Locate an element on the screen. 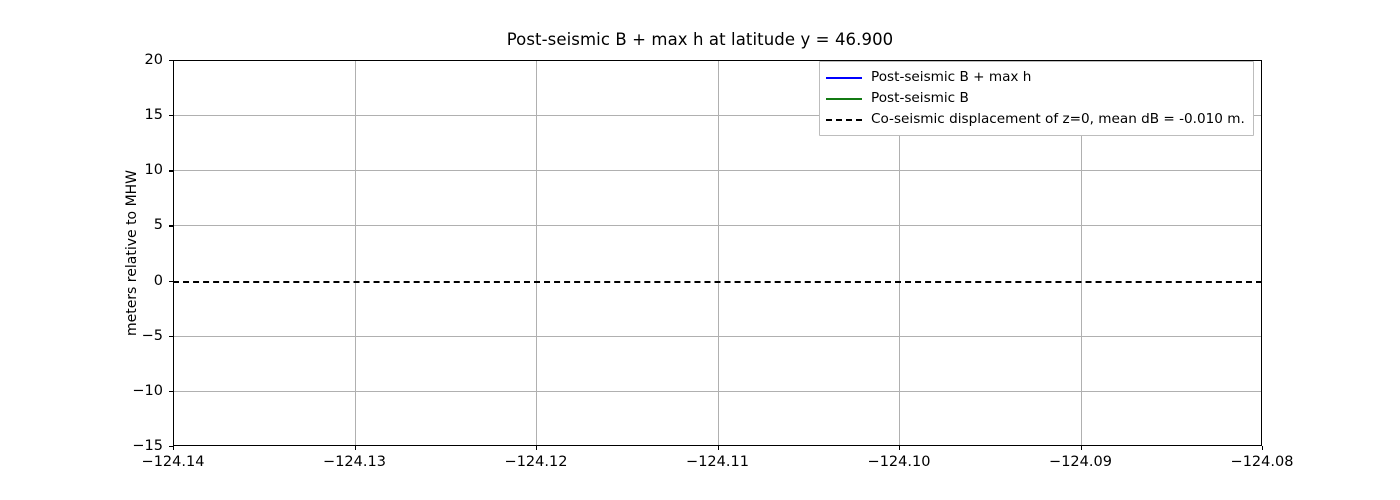 The image size is (1400, 500). x-tick-label: −124.13 is located at coordinates (354, 462).